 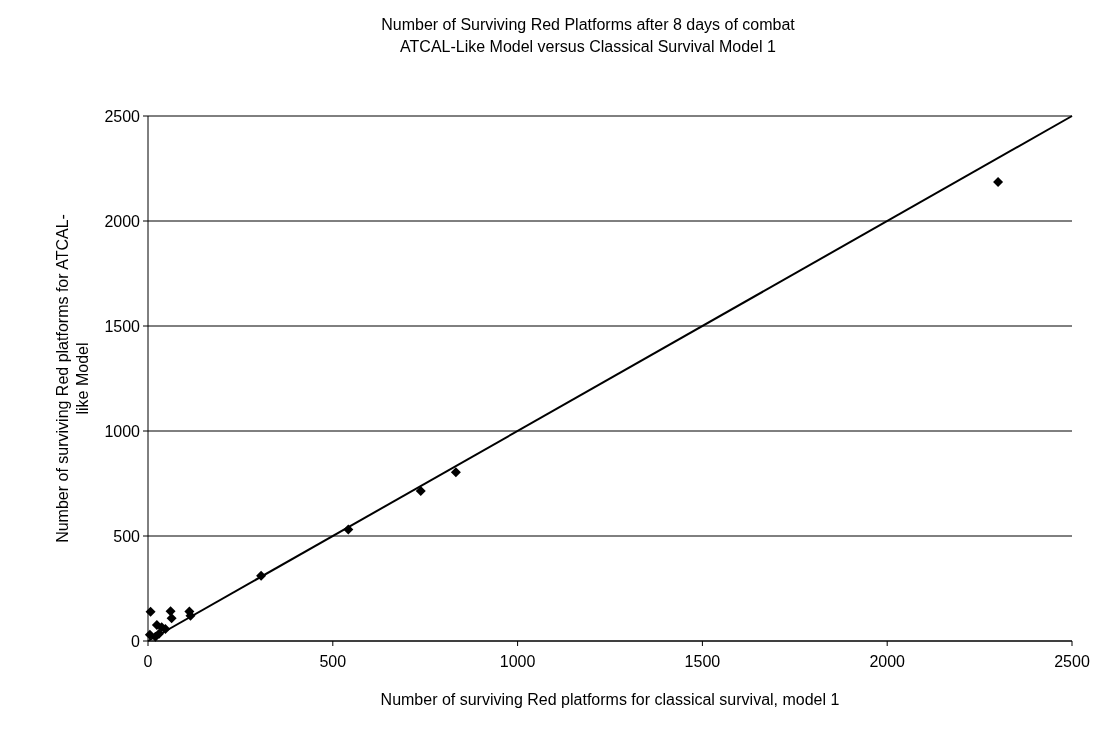 I want to click on y-tick-label: 500, so click(x=127, y=536).